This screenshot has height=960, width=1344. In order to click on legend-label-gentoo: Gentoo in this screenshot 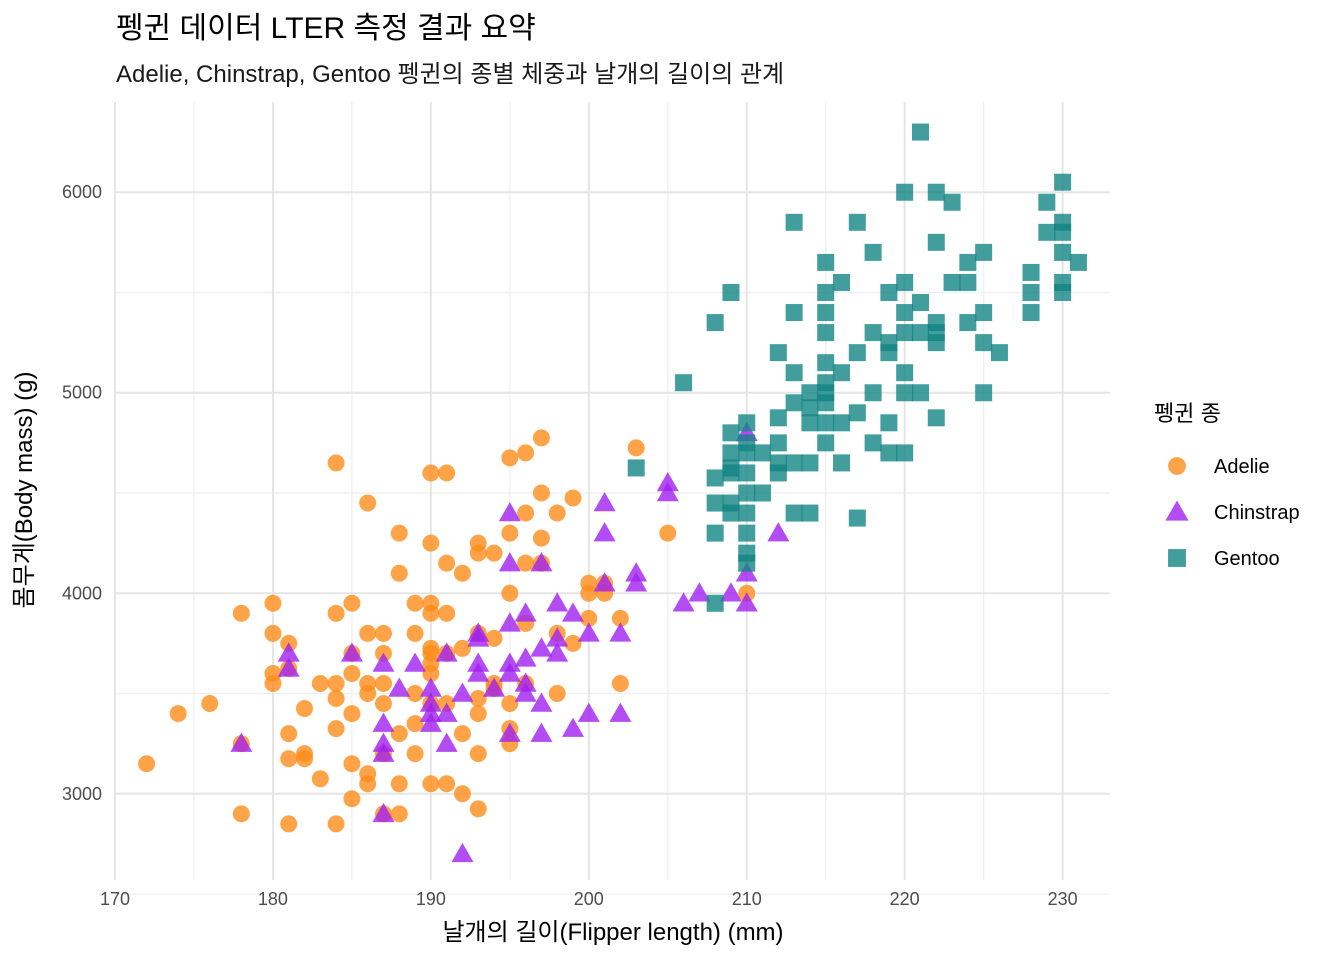, I will do `click(1247, 559)`.